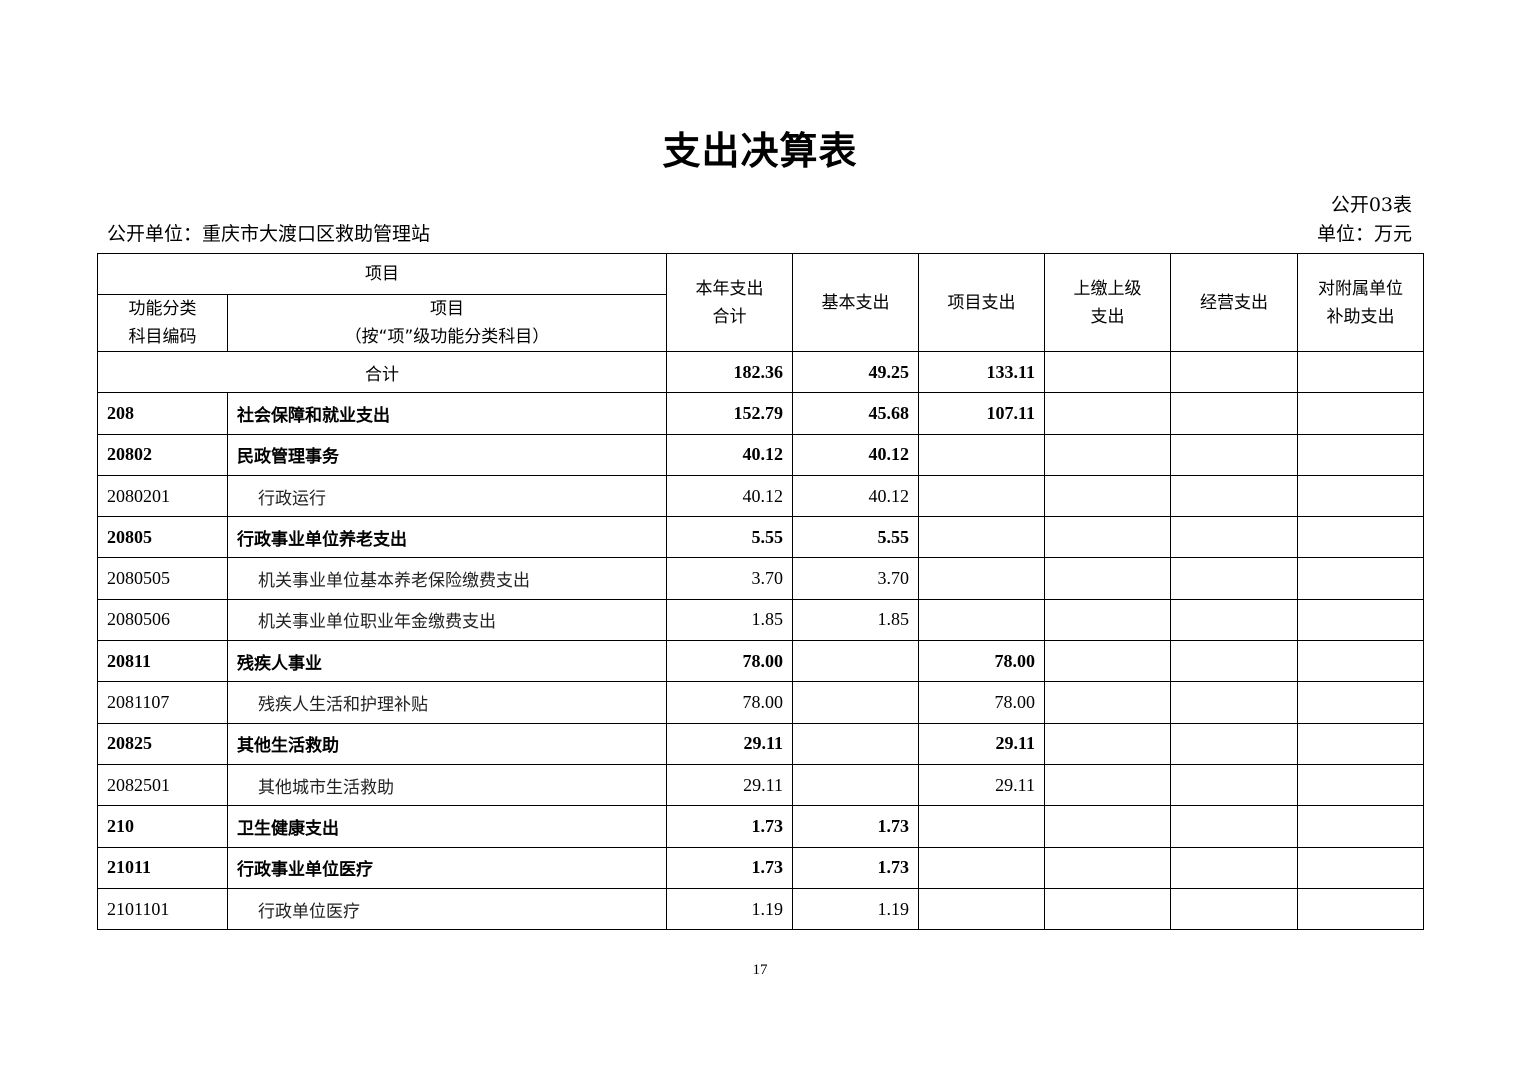 The image size is (1520, 1074). I want to click on total-basic: 49.25, so click(855, 372).